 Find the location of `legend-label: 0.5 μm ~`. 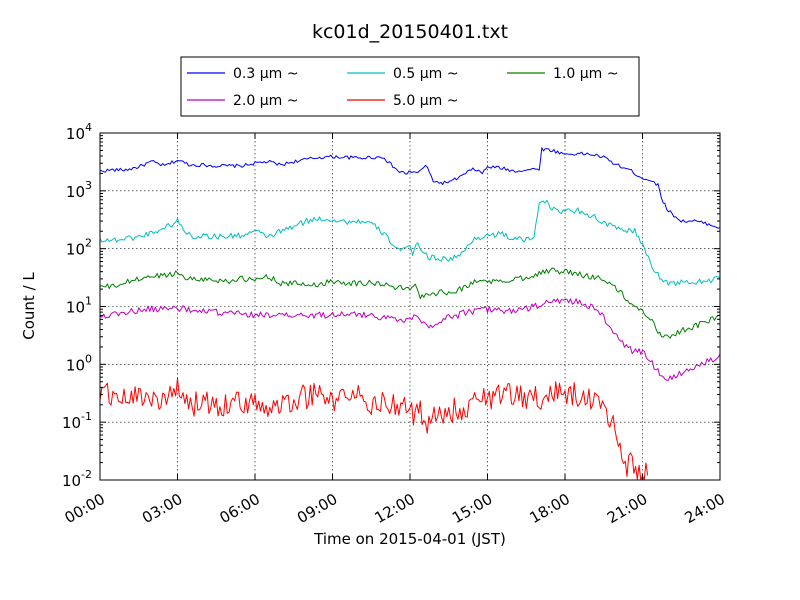

legend-label: 0.5 μm ~ is located at coordinates (425, 74).